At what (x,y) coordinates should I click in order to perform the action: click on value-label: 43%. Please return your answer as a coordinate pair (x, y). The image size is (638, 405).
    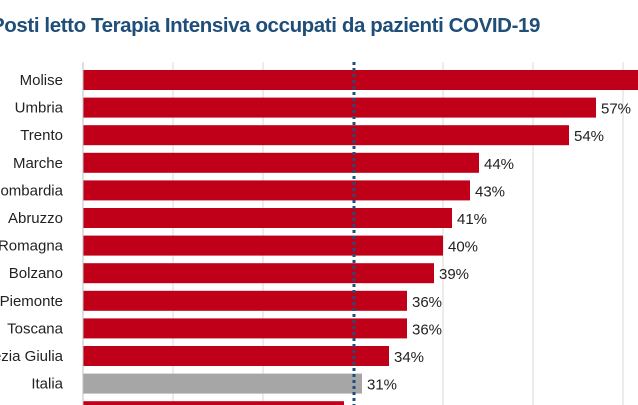
    Looking at the image, I should click on (490, 191).